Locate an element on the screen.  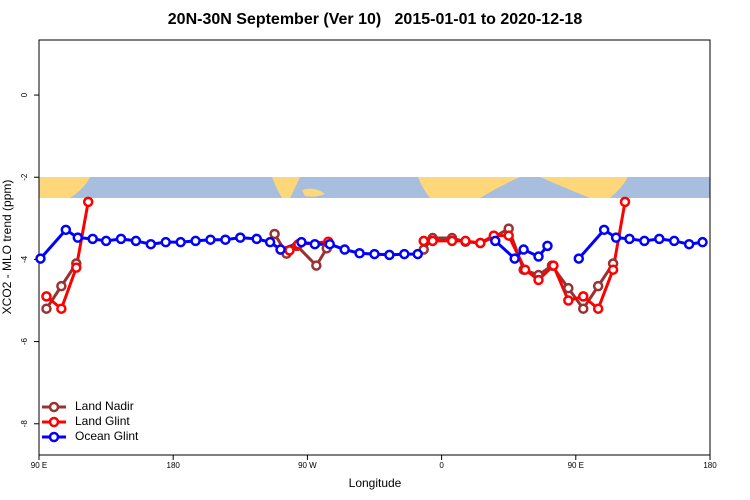
legend-label: Land Glint is located at coordinates (102, 421).